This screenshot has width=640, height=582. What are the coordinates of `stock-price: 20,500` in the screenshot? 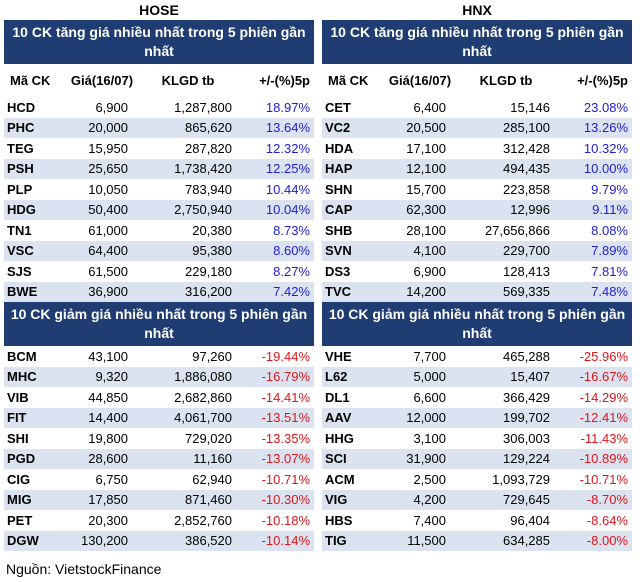 It's located at (426, 128).